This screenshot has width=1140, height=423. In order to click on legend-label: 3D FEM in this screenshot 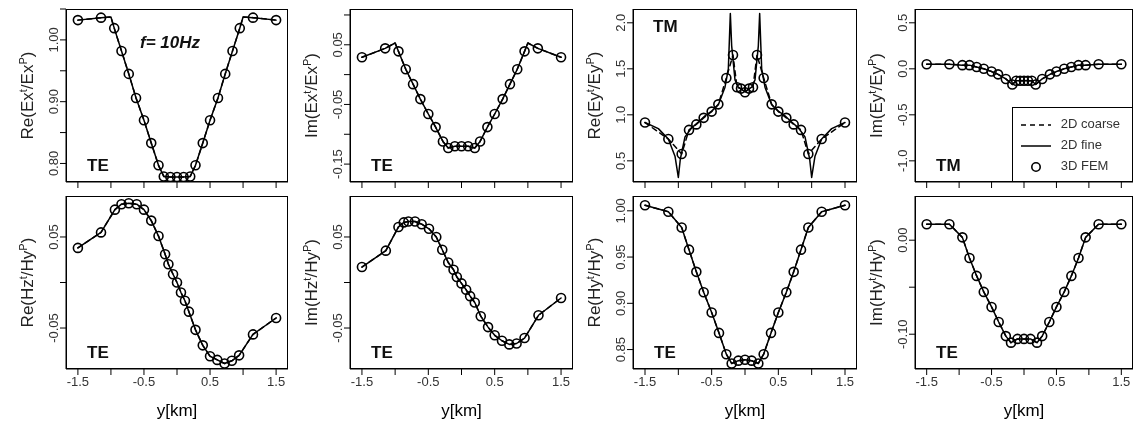, I will do `click(1084, 165)`.